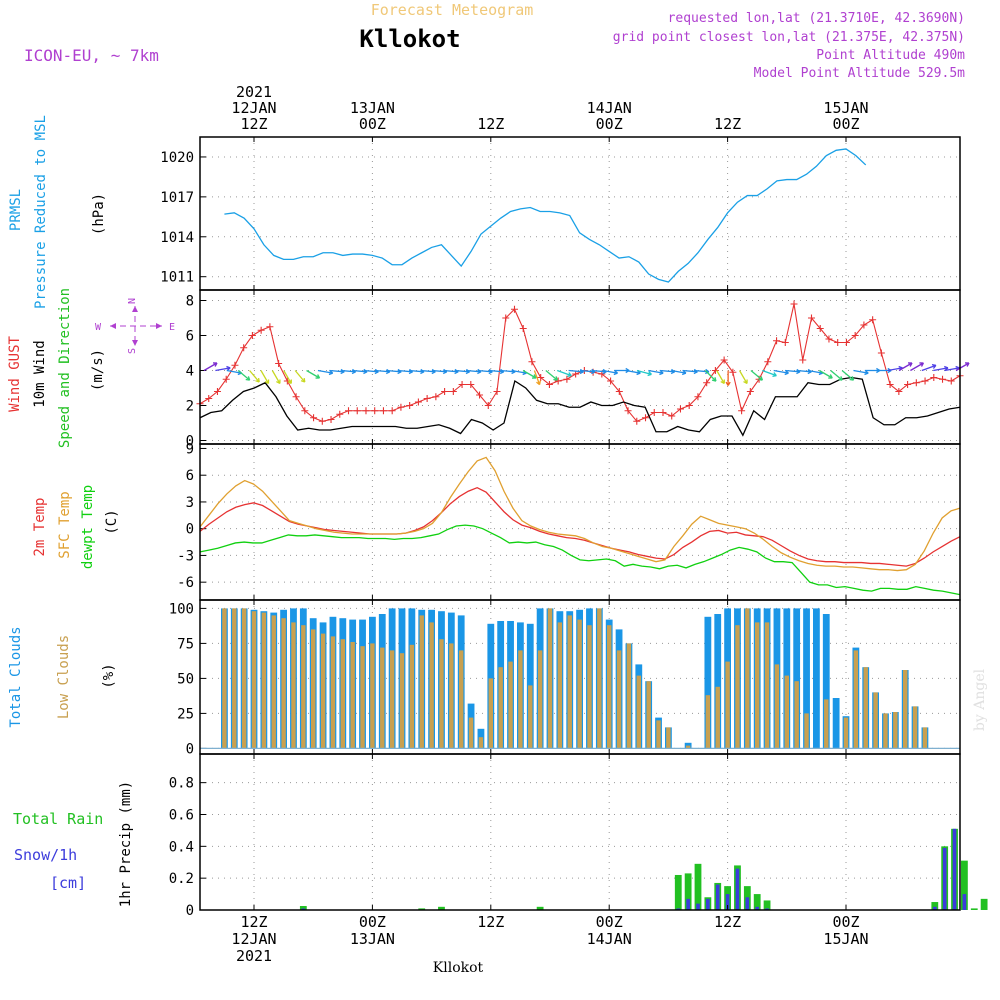 The width and height of the screenshot is (1000, 1000). Describe the element at coordinates (88, 527) in the screenshot. I see `dewpt-label: dewpt Temp` at that location.